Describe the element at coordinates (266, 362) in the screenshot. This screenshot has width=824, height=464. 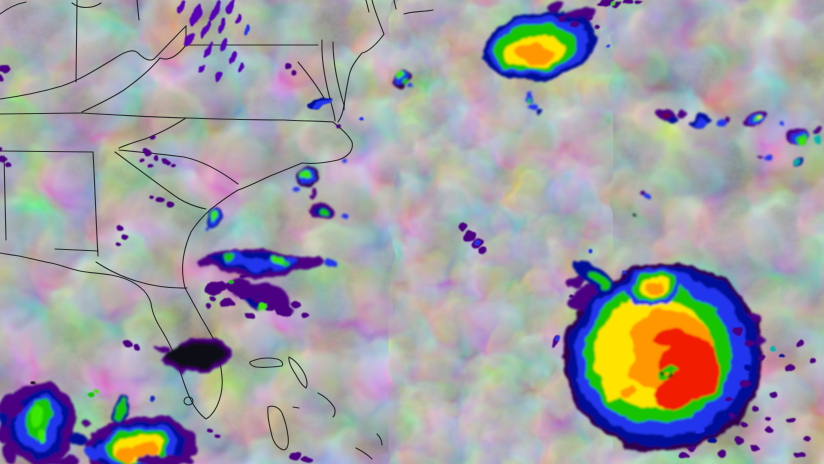
I see `boundary-grand-bahama` at that location.